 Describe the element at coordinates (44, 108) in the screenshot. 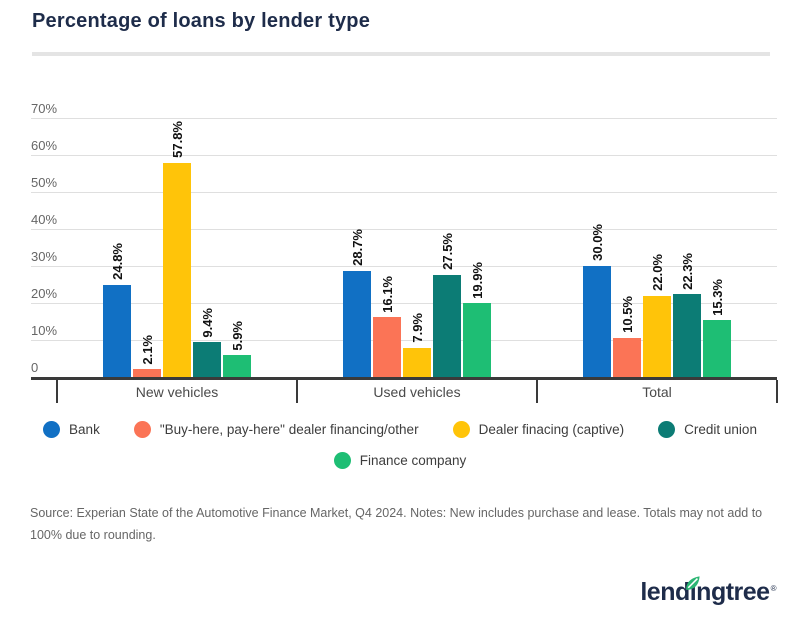

I see `y-axis-label: 70%` at that location.